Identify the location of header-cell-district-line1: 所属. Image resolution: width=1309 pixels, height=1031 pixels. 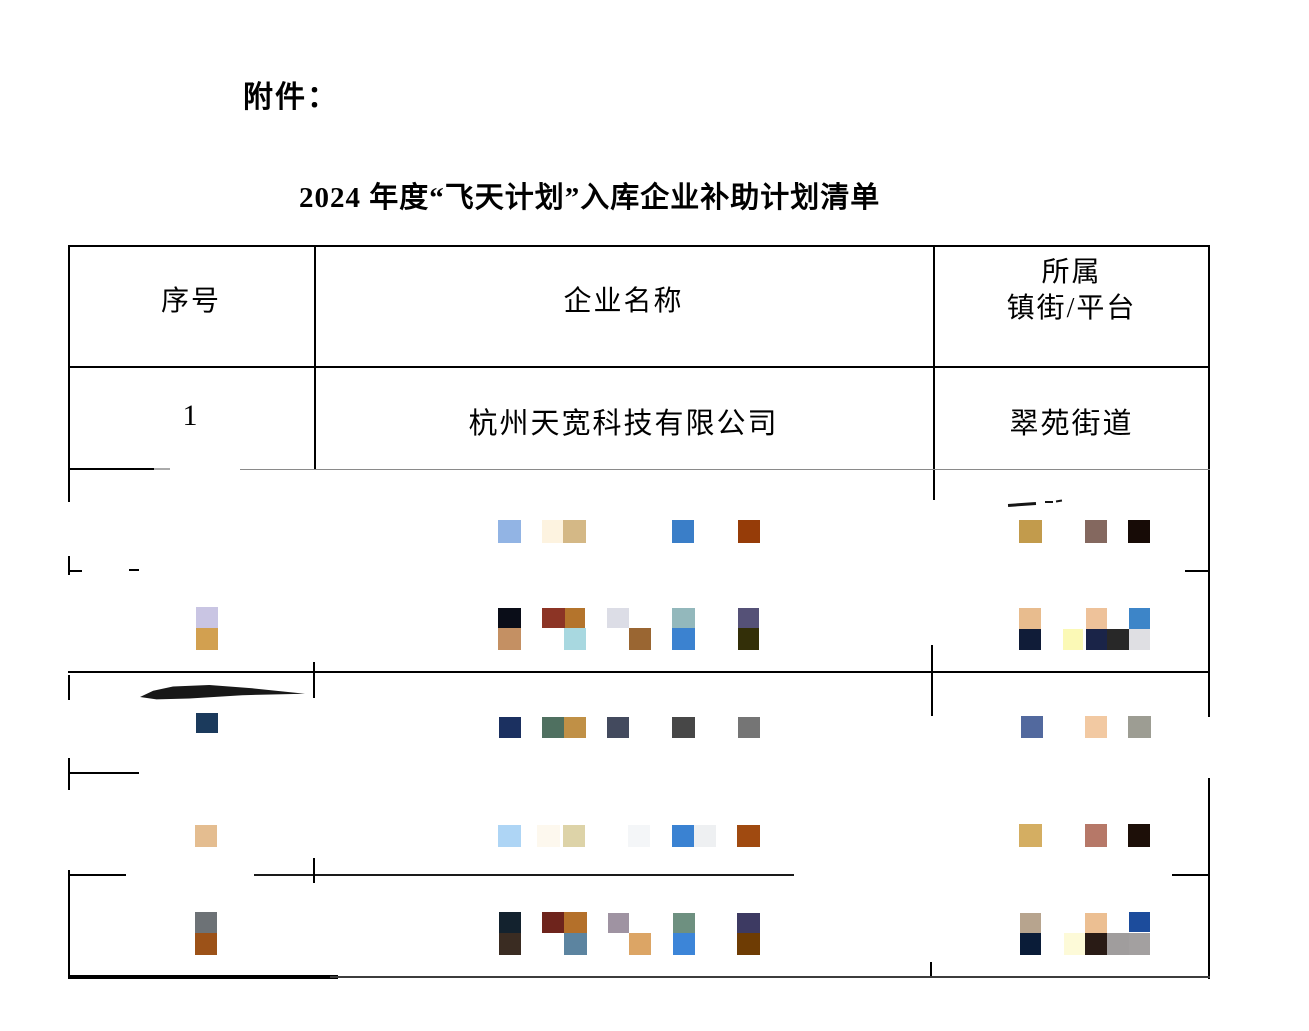
(1071, 272).